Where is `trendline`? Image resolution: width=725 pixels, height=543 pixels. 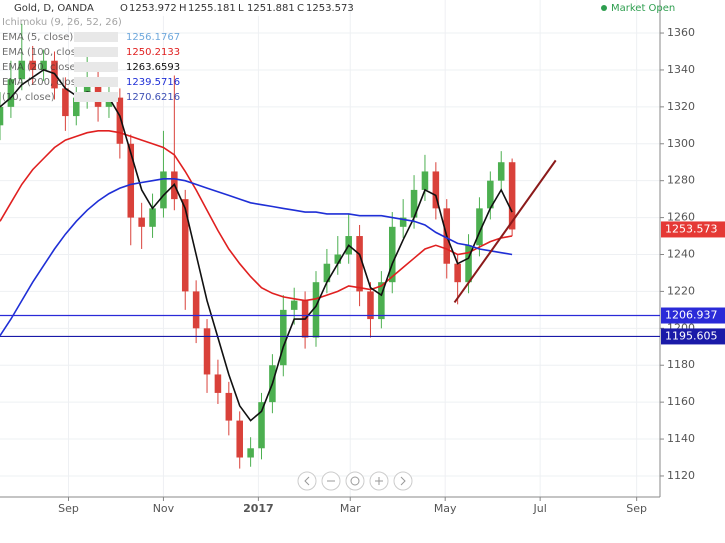 trendline is located at coordinates (505, 231).